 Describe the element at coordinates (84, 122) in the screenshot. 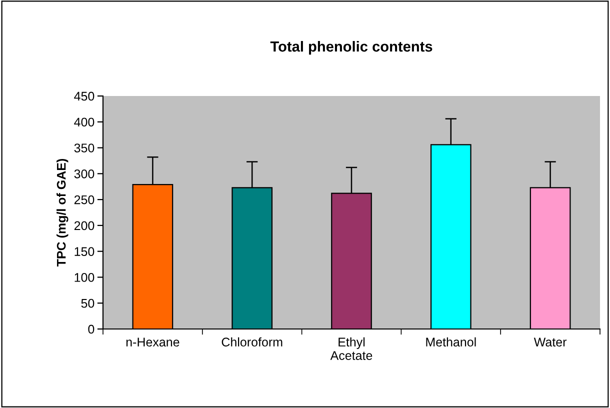

I see `y-tick-label: 400` at that location.